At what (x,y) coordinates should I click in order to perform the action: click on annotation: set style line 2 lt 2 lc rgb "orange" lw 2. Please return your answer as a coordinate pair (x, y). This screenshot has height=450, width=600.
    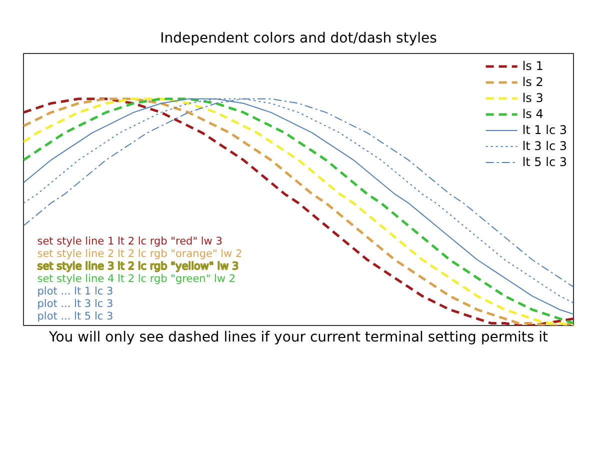
    Looking at the image, I should click on (139, 254).